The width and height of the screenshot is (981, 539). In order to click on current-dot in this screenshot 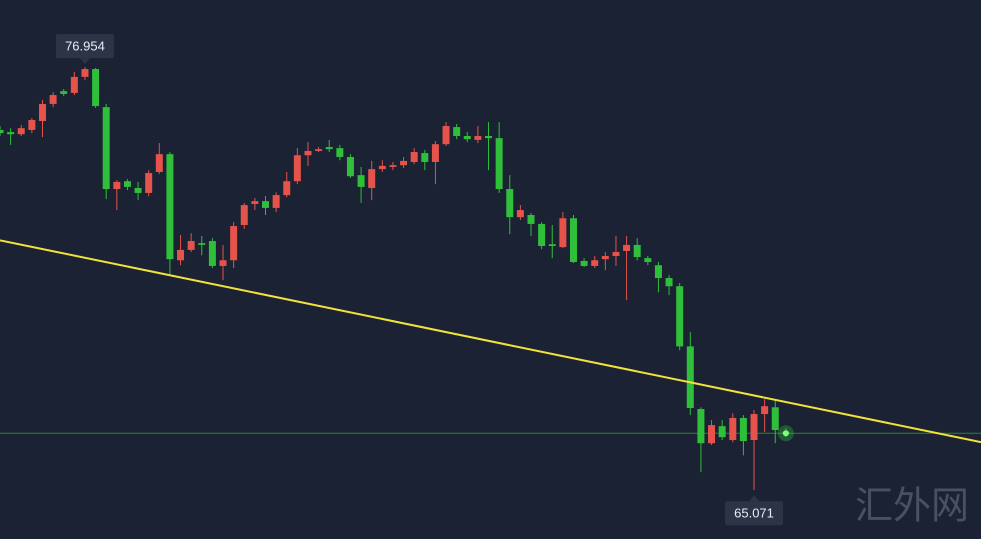, I will do `click(785, 433)`.